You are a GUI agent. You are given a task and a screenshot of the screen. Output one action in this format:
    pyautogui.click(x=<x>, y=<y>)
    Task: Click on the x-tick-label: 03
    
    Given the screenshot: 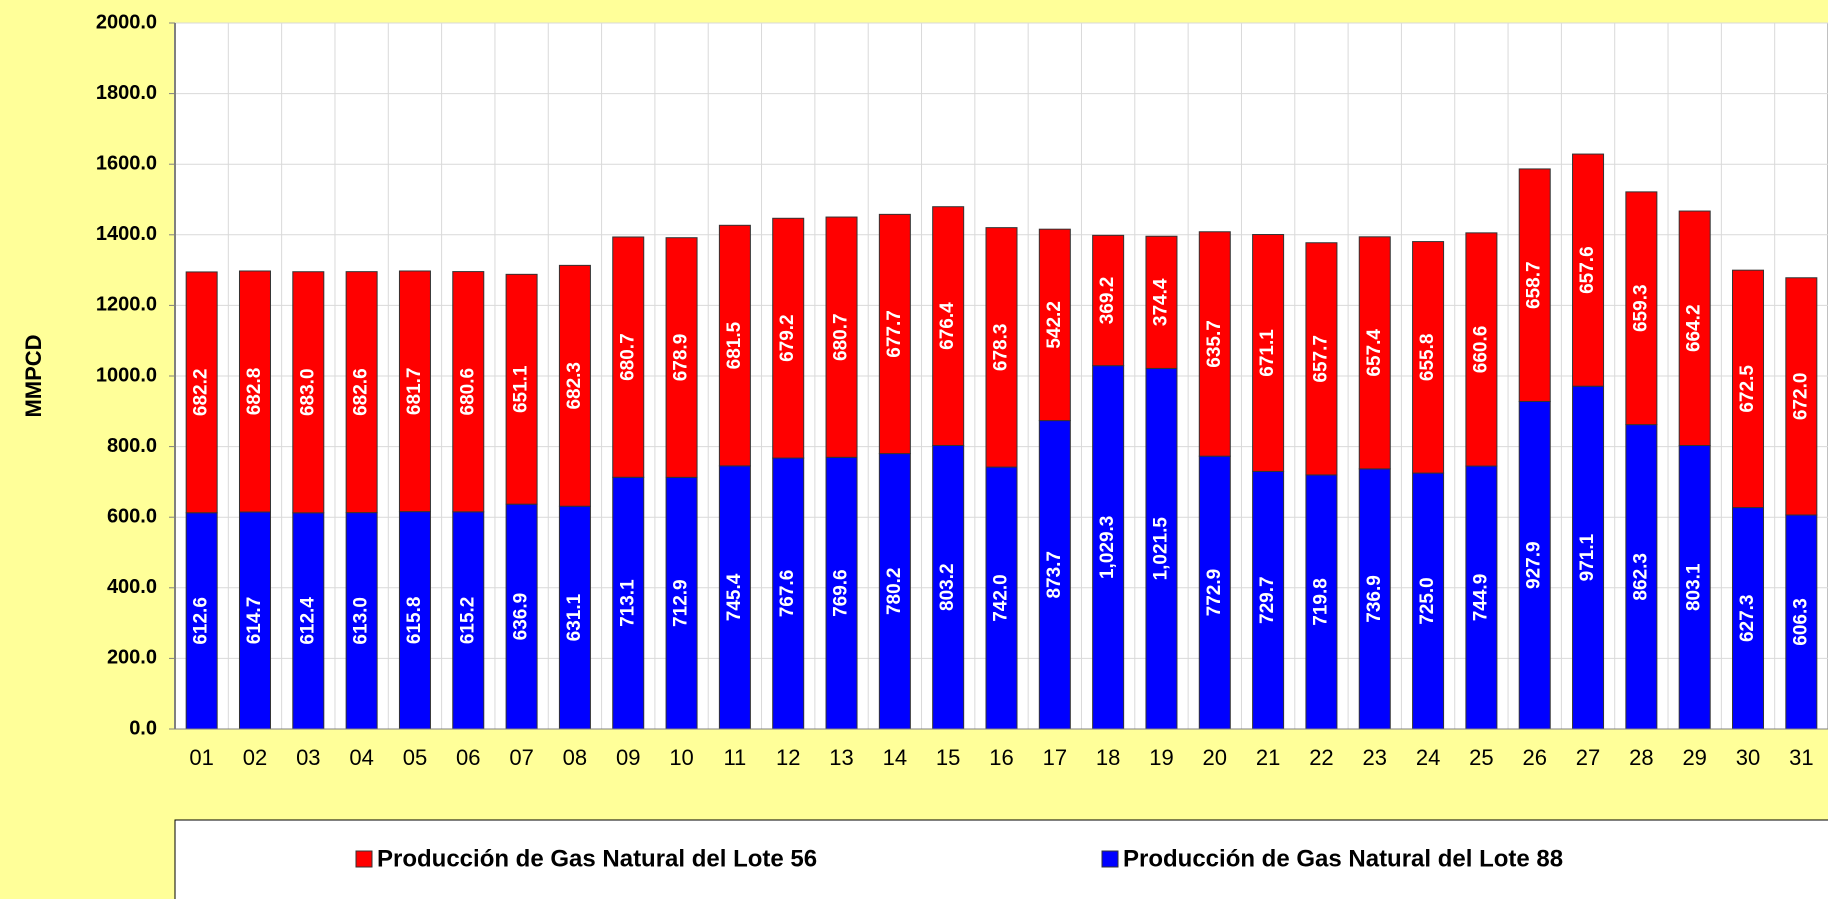 What is the action you would take?
    pyautogui.click(x=308, y=757)
    